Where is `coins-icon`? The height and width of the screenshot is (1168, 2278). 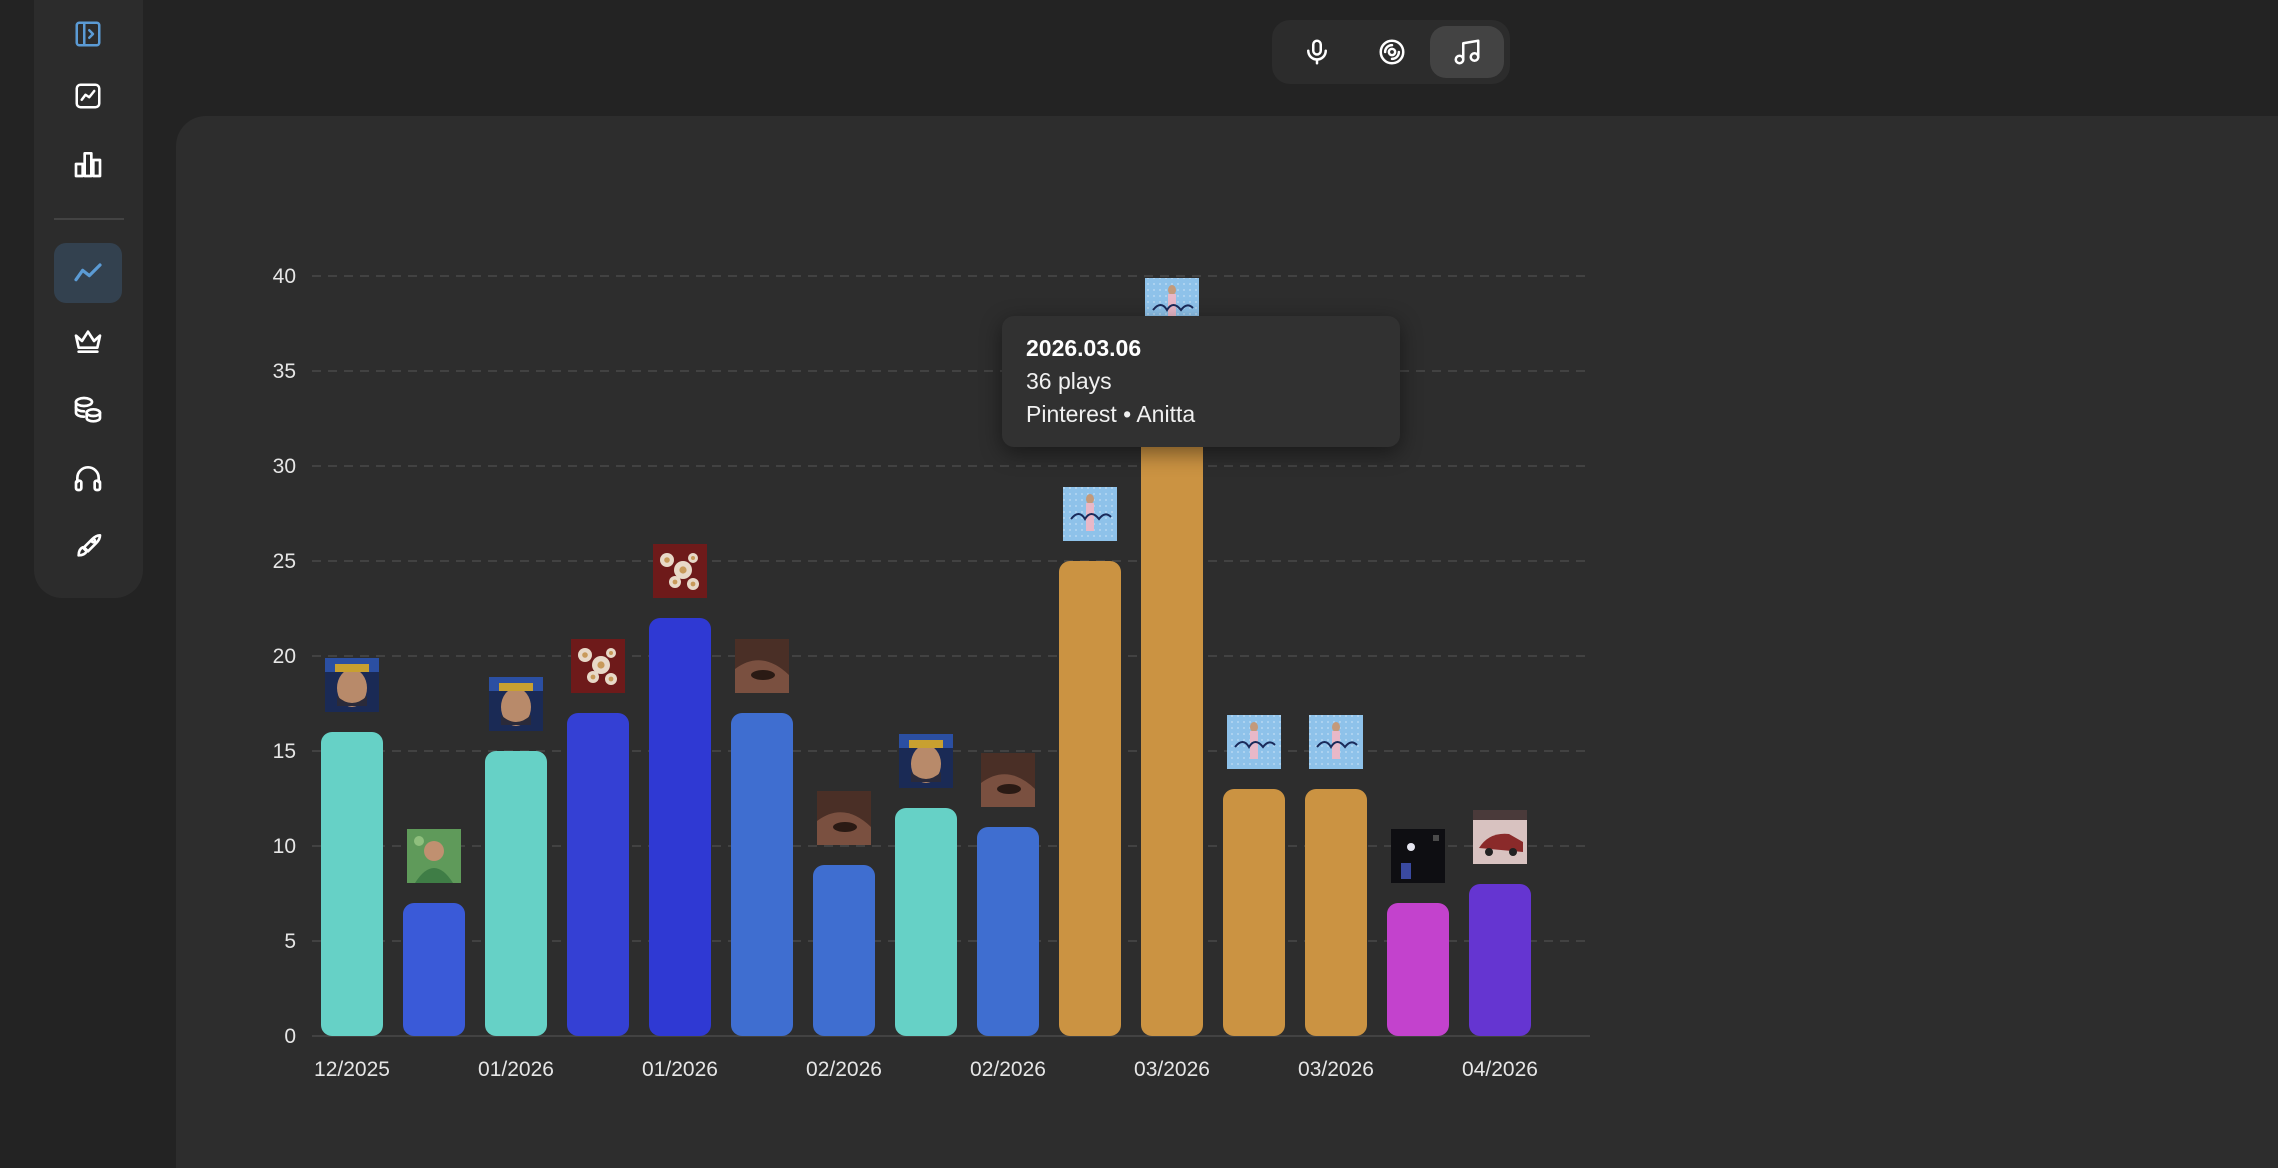 coins-icon is located at coordinates (88, 409).